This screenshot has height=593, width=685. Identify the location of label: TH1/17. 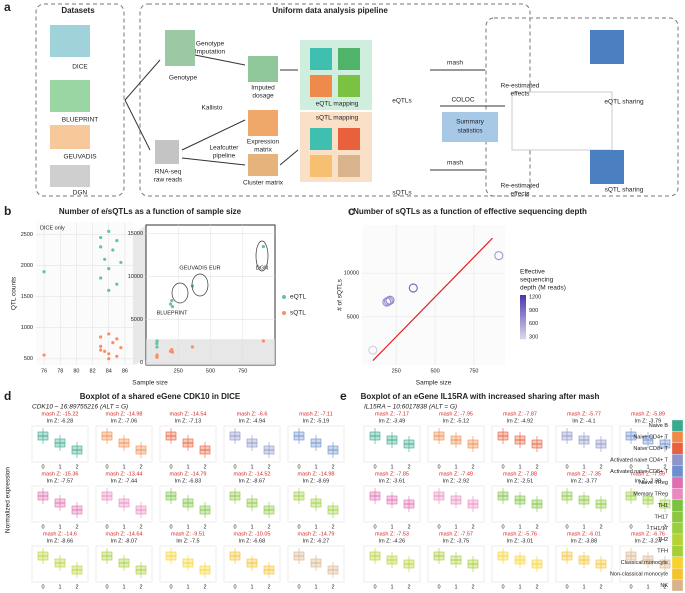
(659, 529).